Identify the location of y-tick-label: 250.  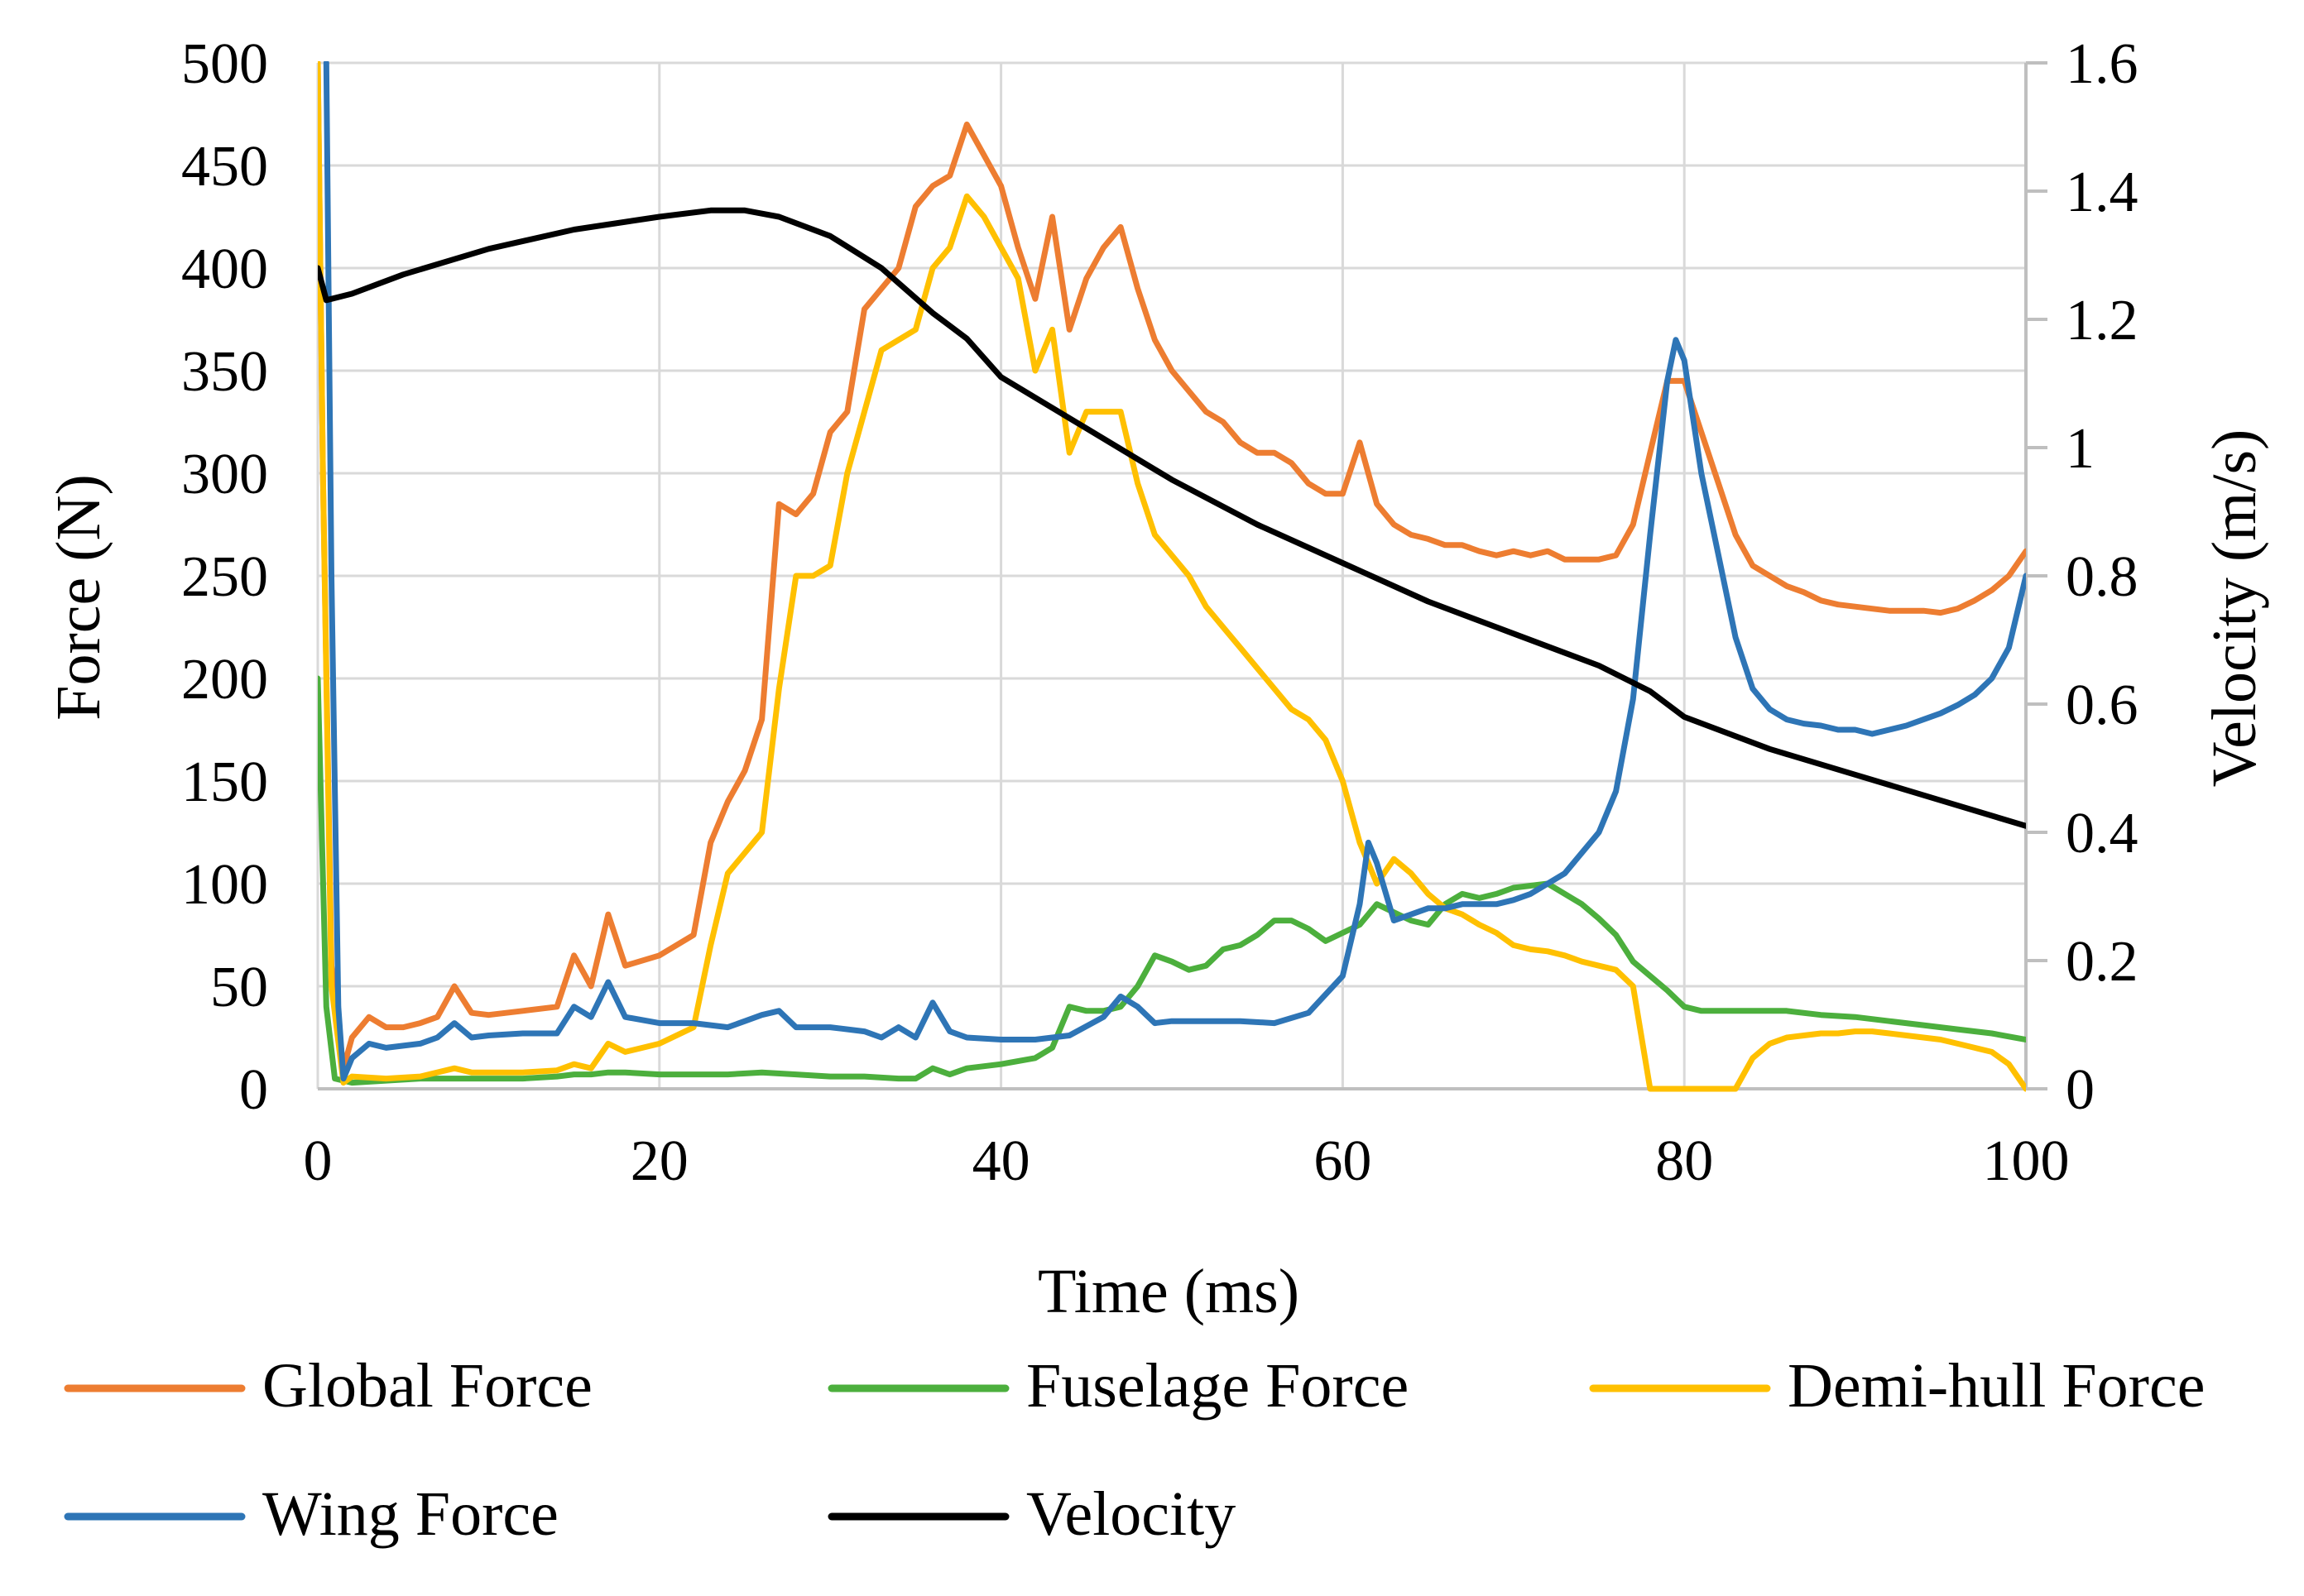
(224, 577).